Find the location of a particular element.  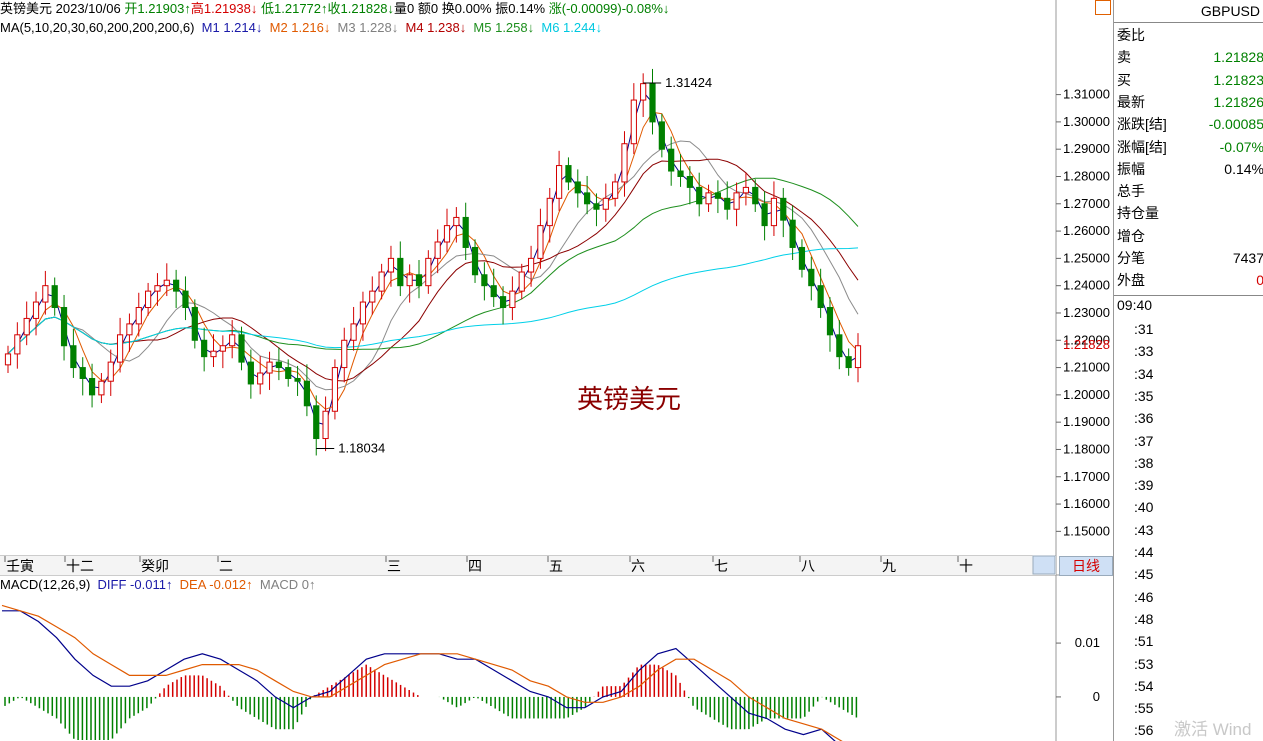

y-tick-label: 1.17000 is located at coordinates (1086, 476).